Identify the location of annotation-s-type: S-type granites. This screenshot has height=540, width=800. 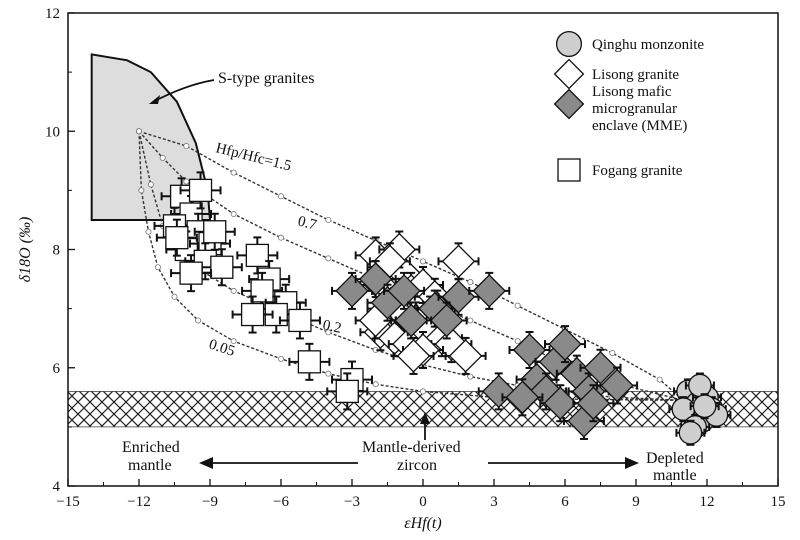
(266, 78).